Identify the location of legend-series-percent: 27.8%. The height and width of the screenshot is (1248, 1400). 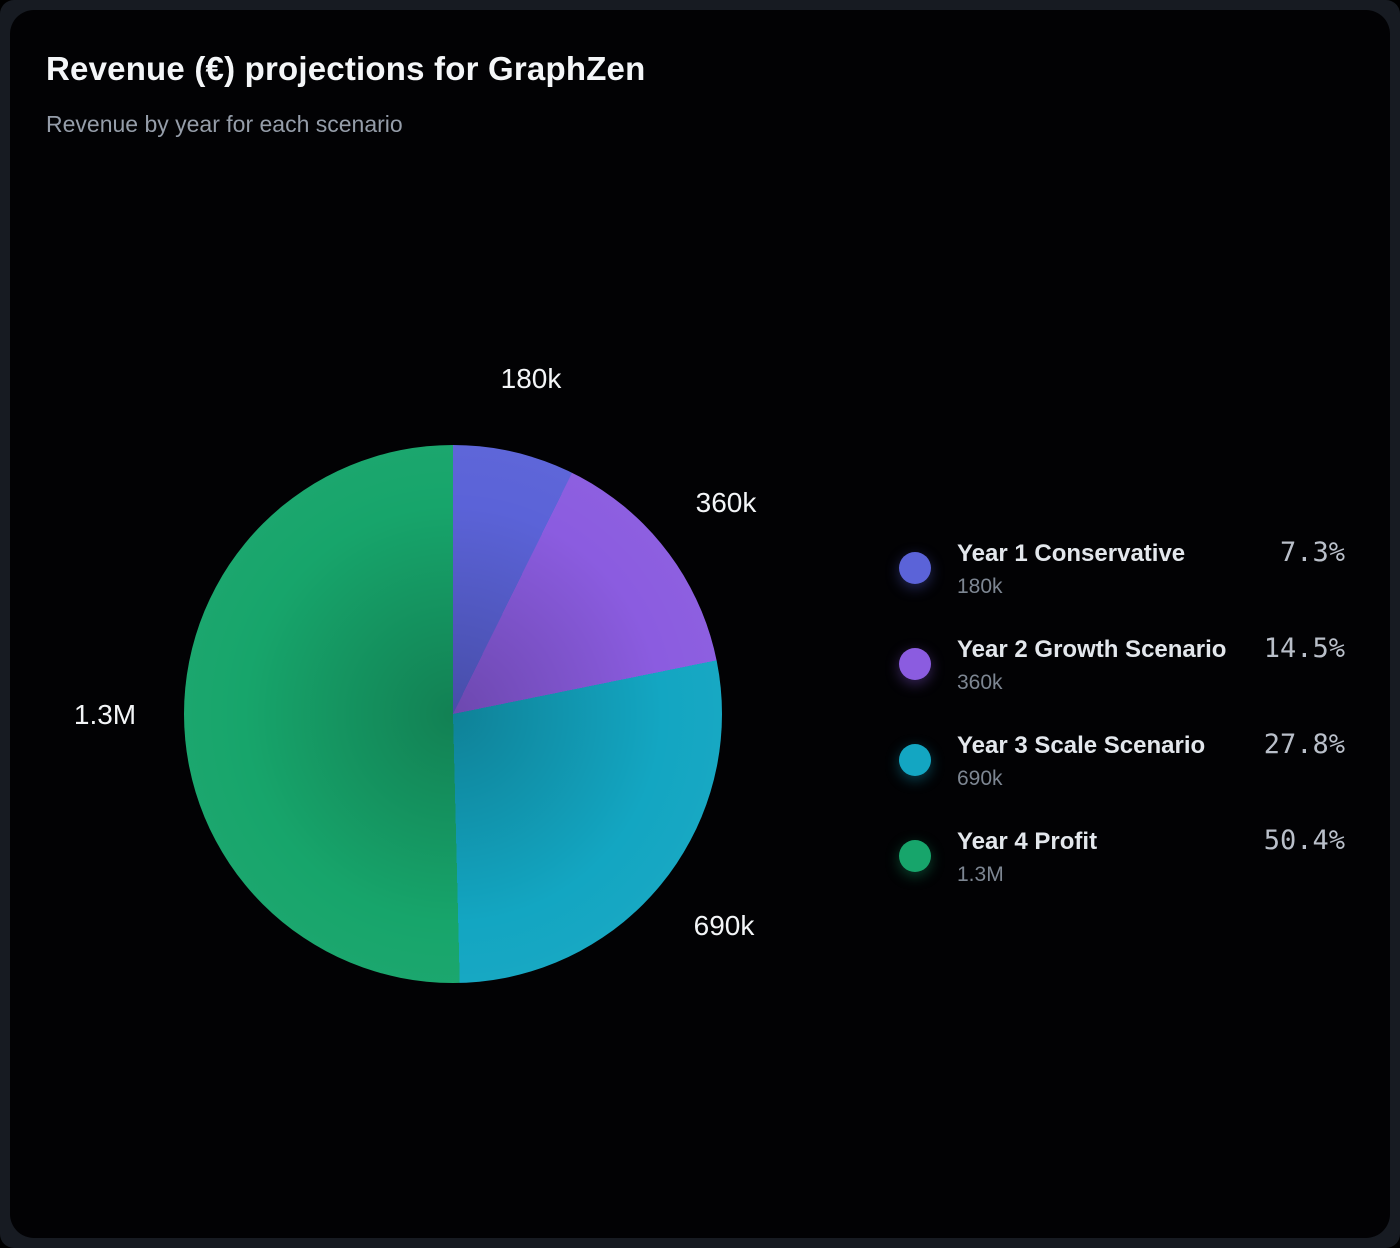
(1304, 744).